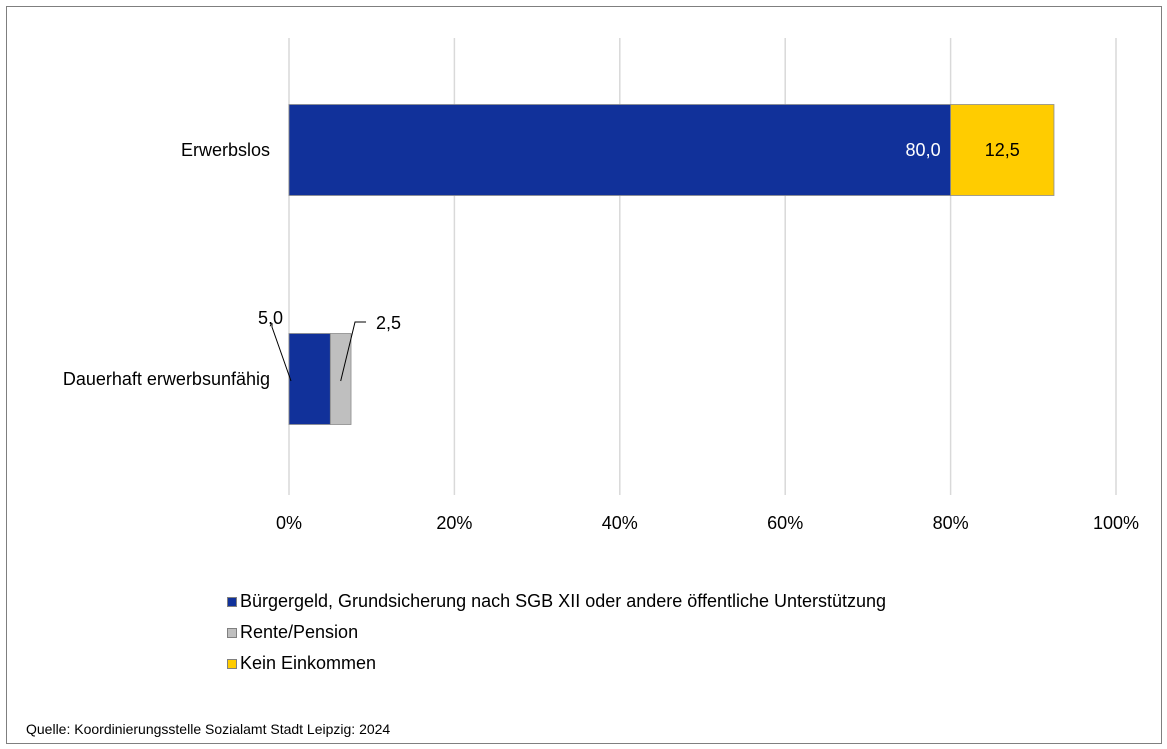 The width and height of the screenshot is (1167, 749). Describe the element at coordinates (556, 663) in the screenshot. I see `legend-item: Kein Einkommen` at that location.